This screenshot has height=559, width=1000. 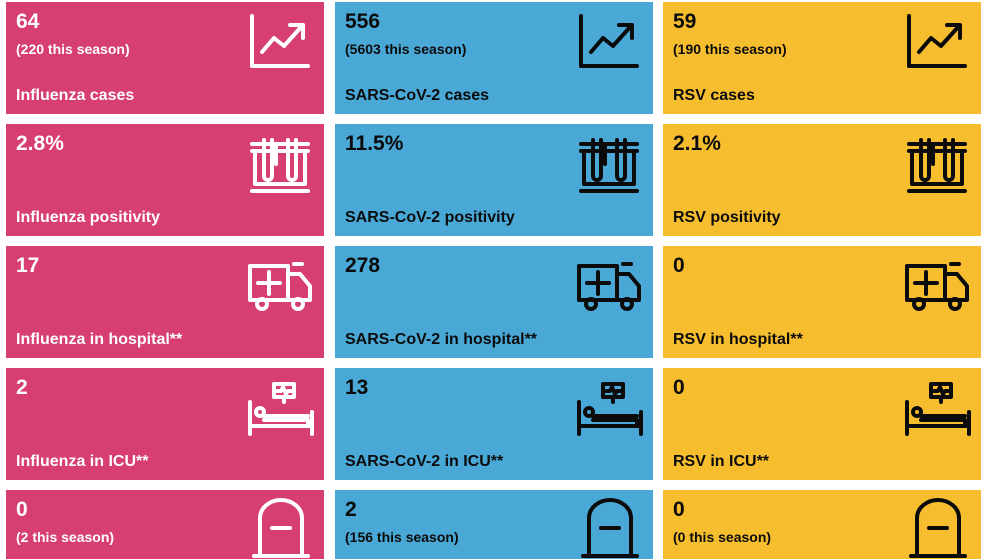 What do you see at coordinates (165, 524) in the screenshot?
I see `influenza-deaths-card: 0 (2 this season)` at bounding box center [165, 524].